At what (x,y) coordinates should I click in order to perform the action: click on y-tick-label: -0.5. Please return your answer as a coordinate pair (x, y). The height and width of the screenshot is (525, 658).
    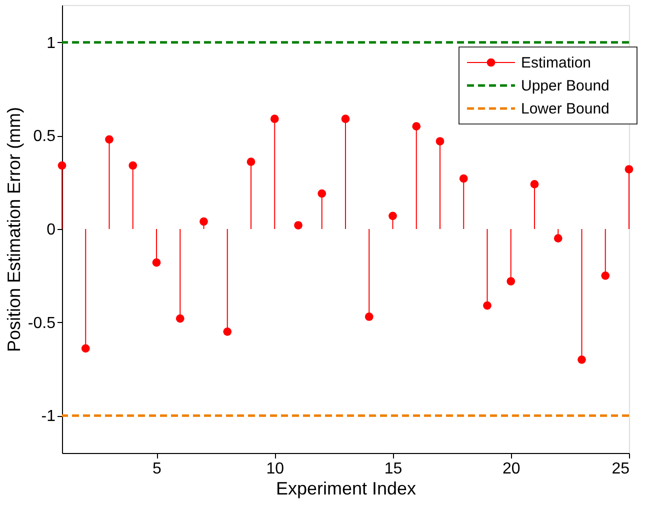
    Looking at the image, I should click on (42, 323).